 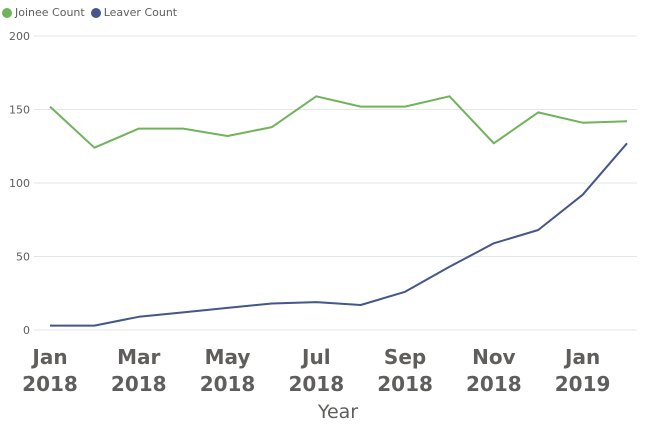 I want to click on x-tick-label-10-year: 2018, so click(x=494, y=384).